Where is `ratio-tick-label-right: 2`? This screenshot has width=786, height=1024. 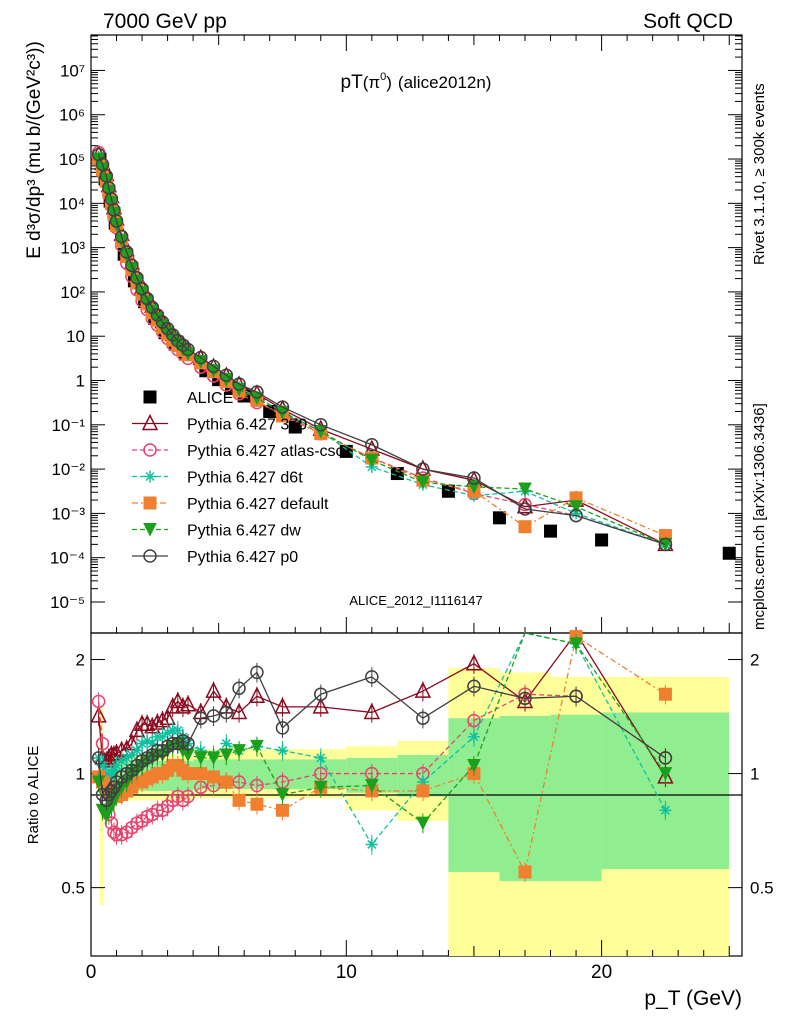
ratio-tick-label-right: 2 is located at coordinates (754, 660).